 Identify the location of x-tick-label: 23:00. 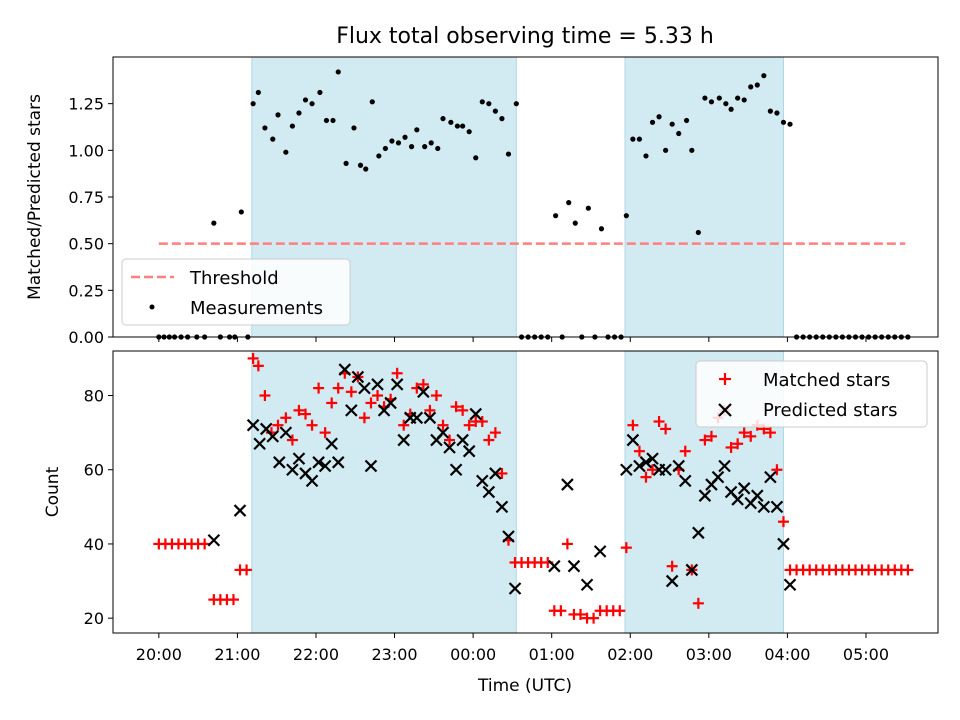
(394, 654).